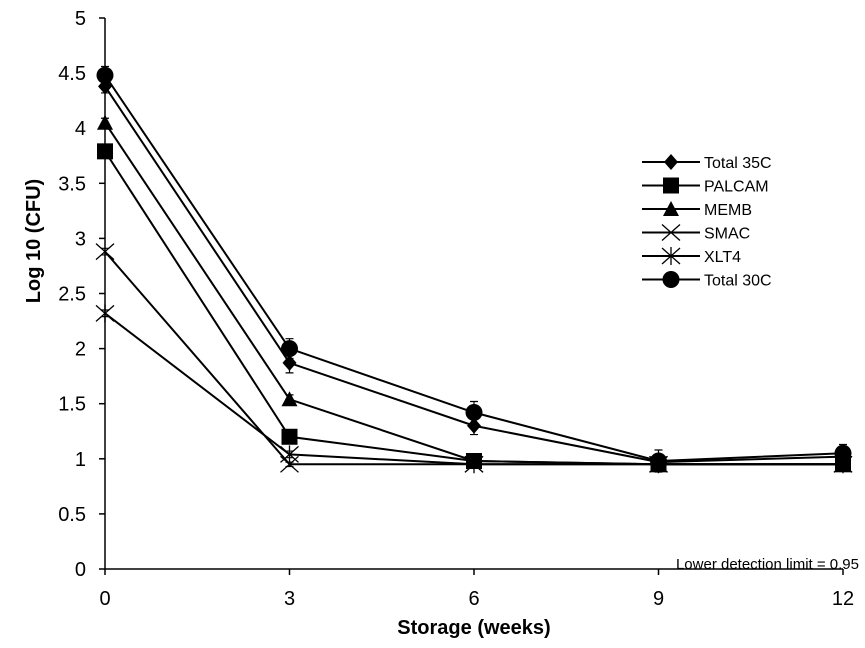 The width and height of the screenshot is (865, 648). Describe the element at coordinates (72, 405) in the screenshot. I see `y-tick-label: 1.5` at that location.